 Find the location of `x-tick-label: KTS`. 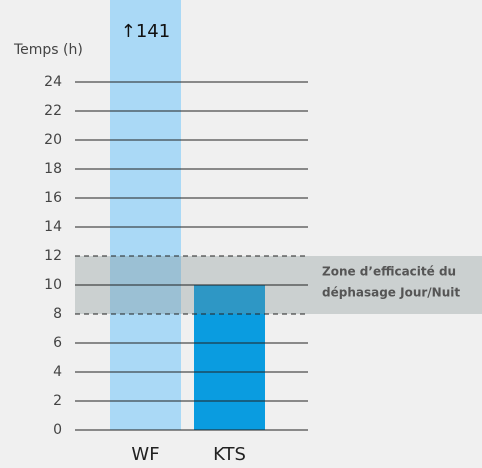

x-tick-label: KTS is located at coordinates (229, 454).